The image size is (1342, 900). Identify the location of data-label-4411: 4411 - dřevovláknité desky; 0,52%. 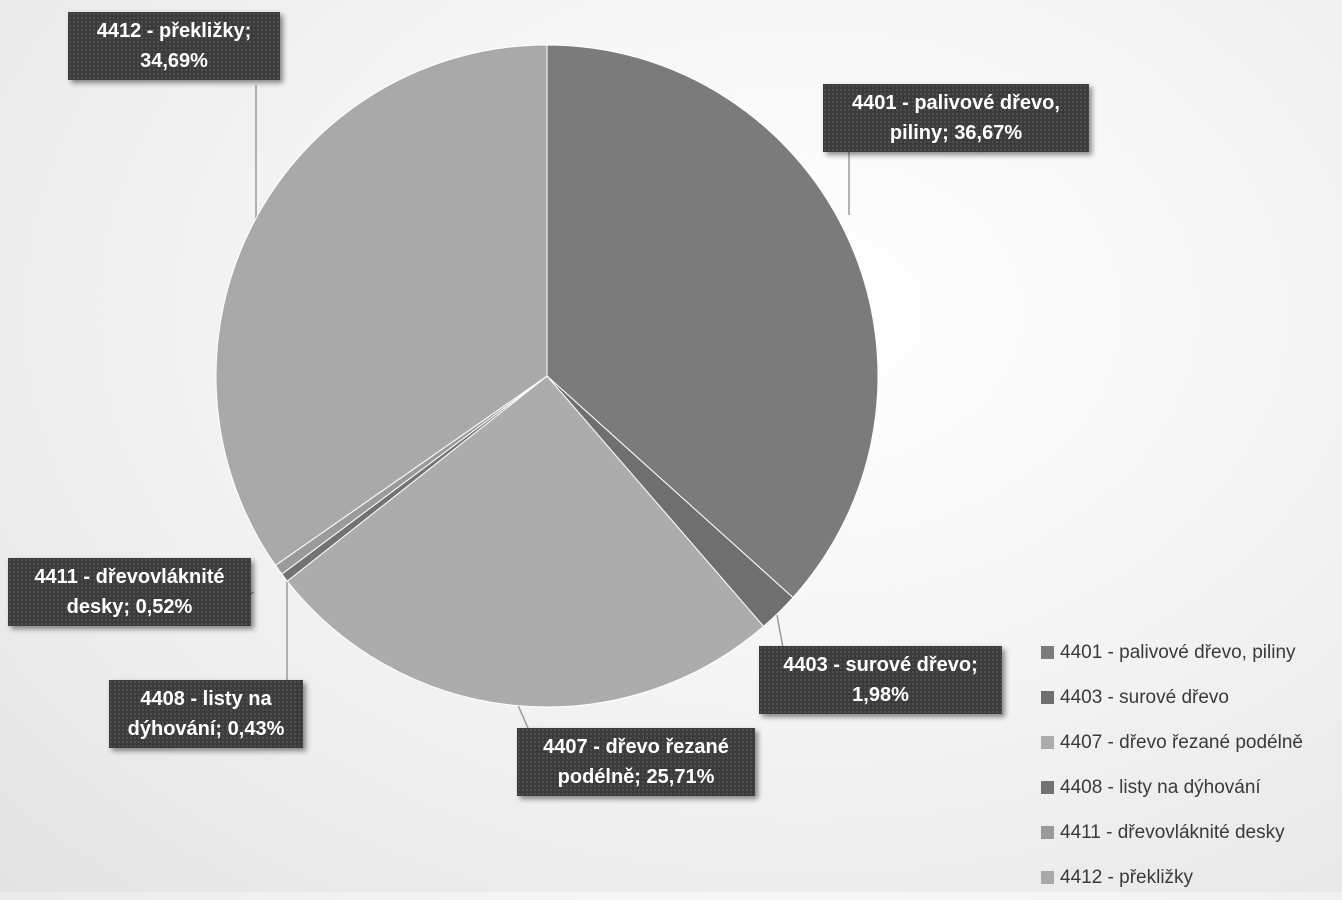
(129, 592).